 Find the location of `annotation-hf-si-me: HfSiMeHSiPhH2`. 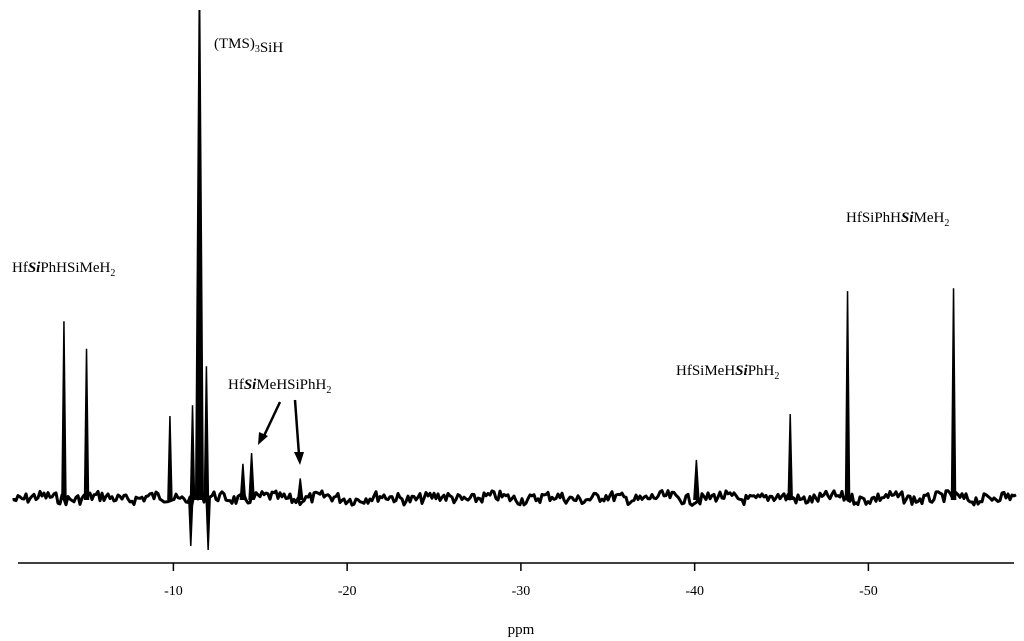

annotation-hf-si-me: HfSiMeHSiPhH2 is located at coordinates (279, 386).